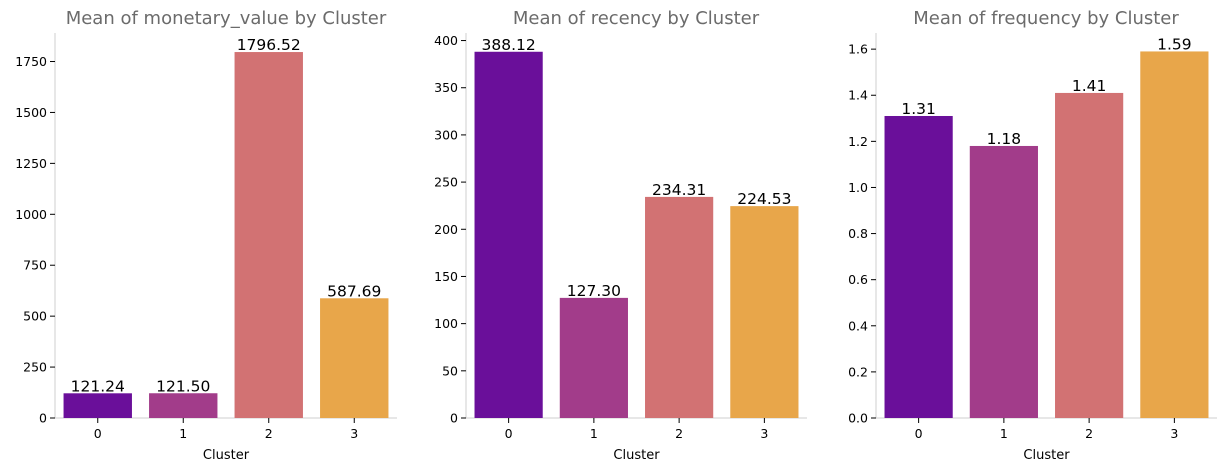 The width and height of the screenshot is (1227, 471). Describe the element at coordinates (858, 279) in the screenshot. I see `y-tick-label: 0.6` at that location.